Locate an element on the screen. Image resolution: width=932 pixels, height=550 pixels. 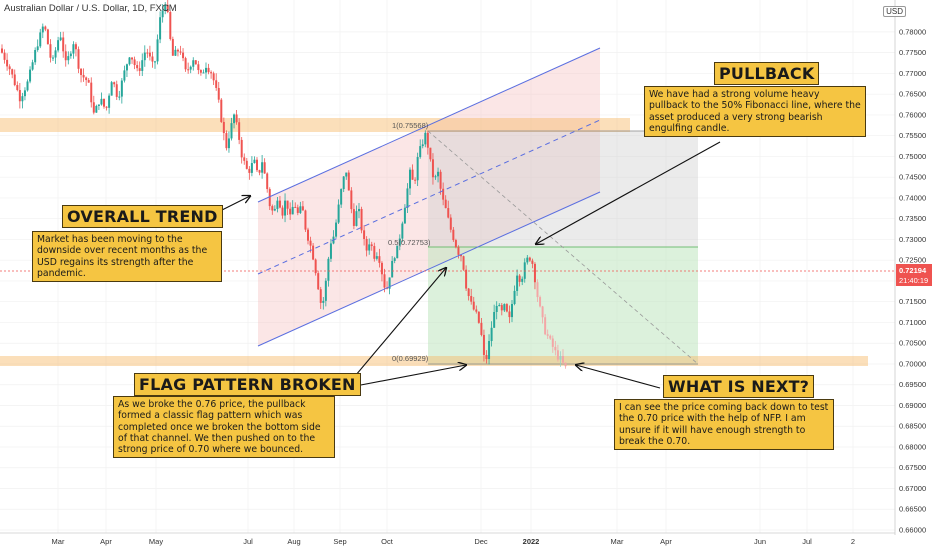
price-tick-label: 0.76500 is located at coordinates (912, 94).